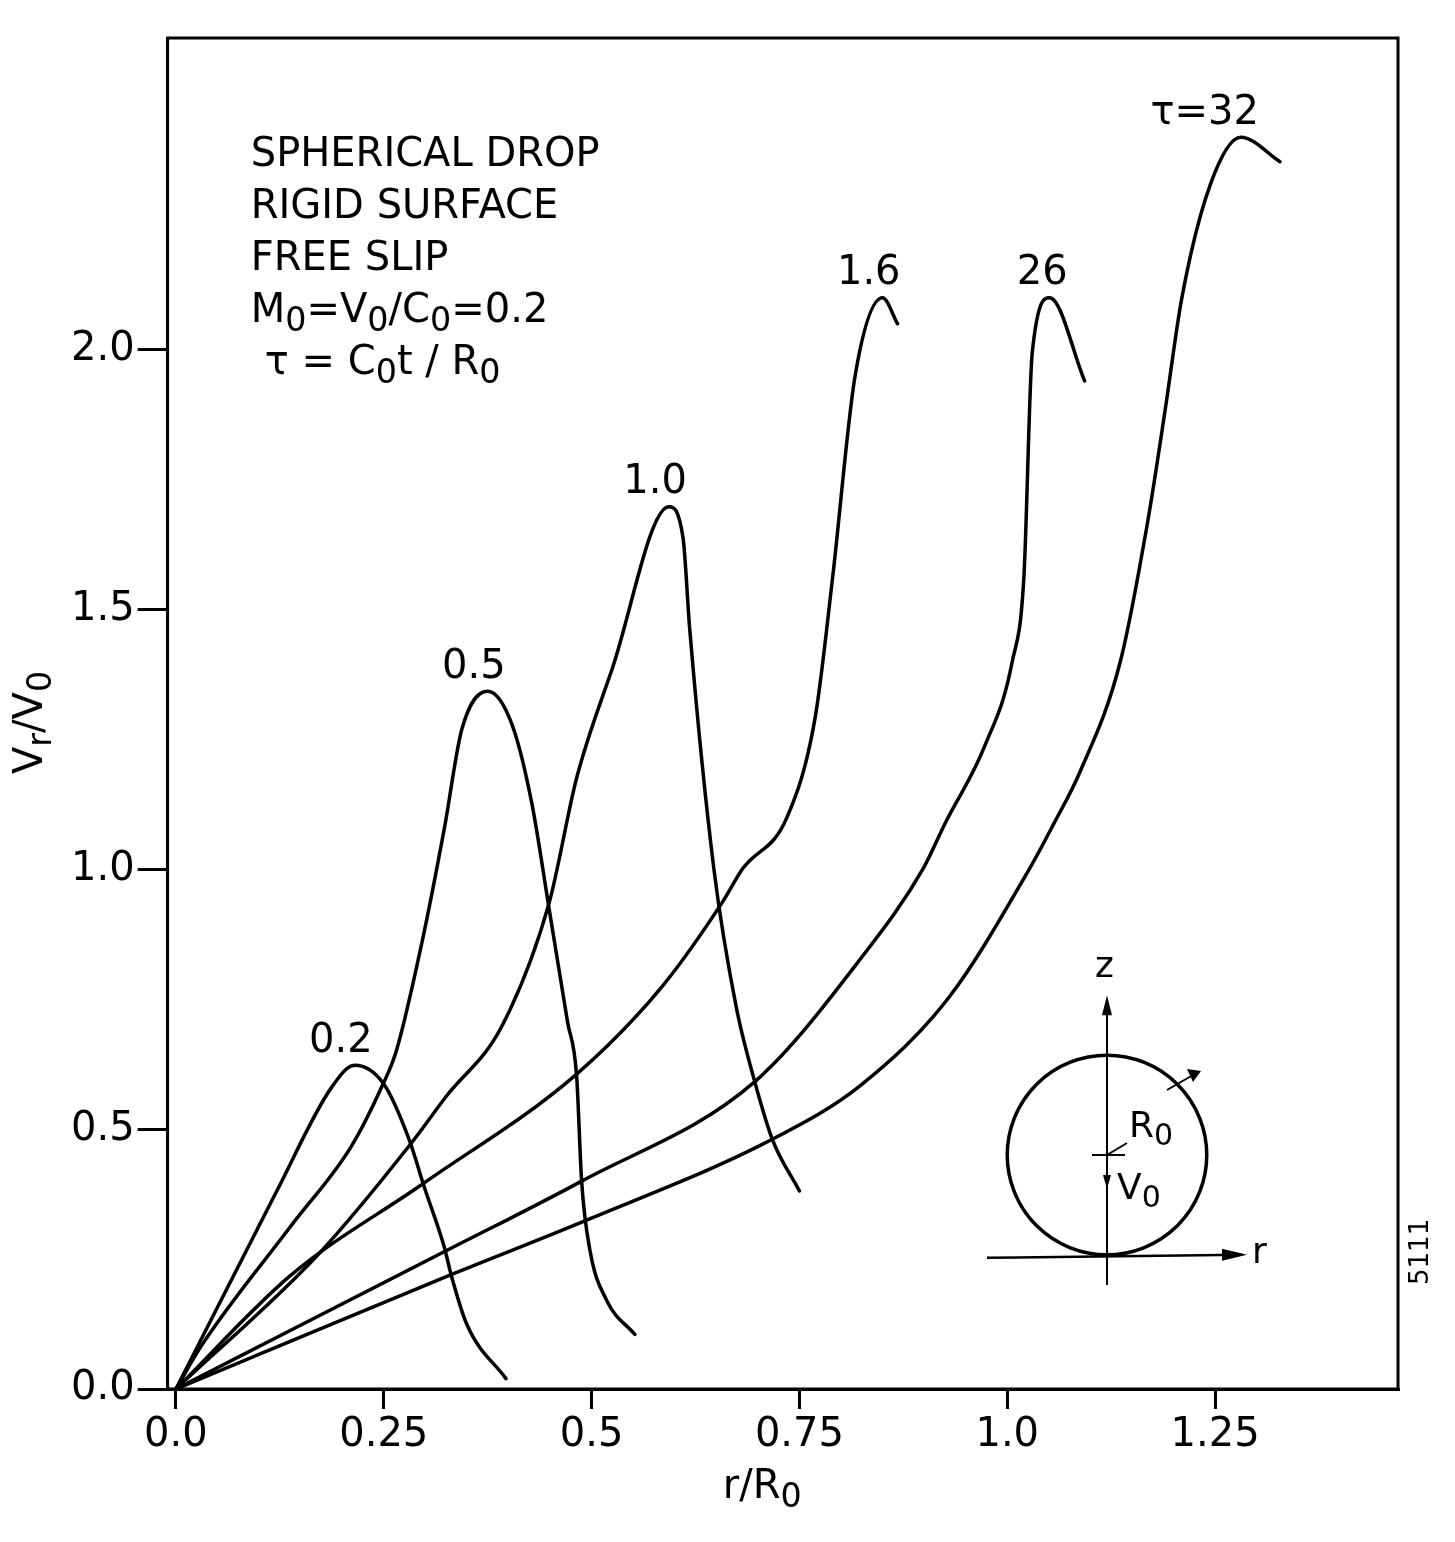 This screenshot has width=1455, height=1542. I want to click on y-tick-label: 0.5, so click(102, 1125).